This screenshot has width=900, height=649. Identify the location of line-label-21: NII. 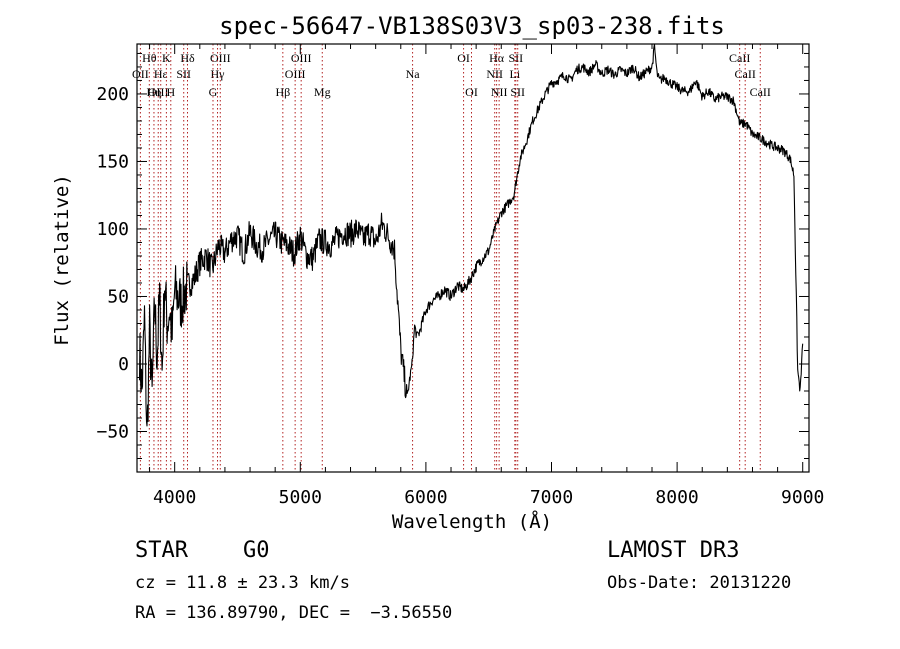
(499, 92).